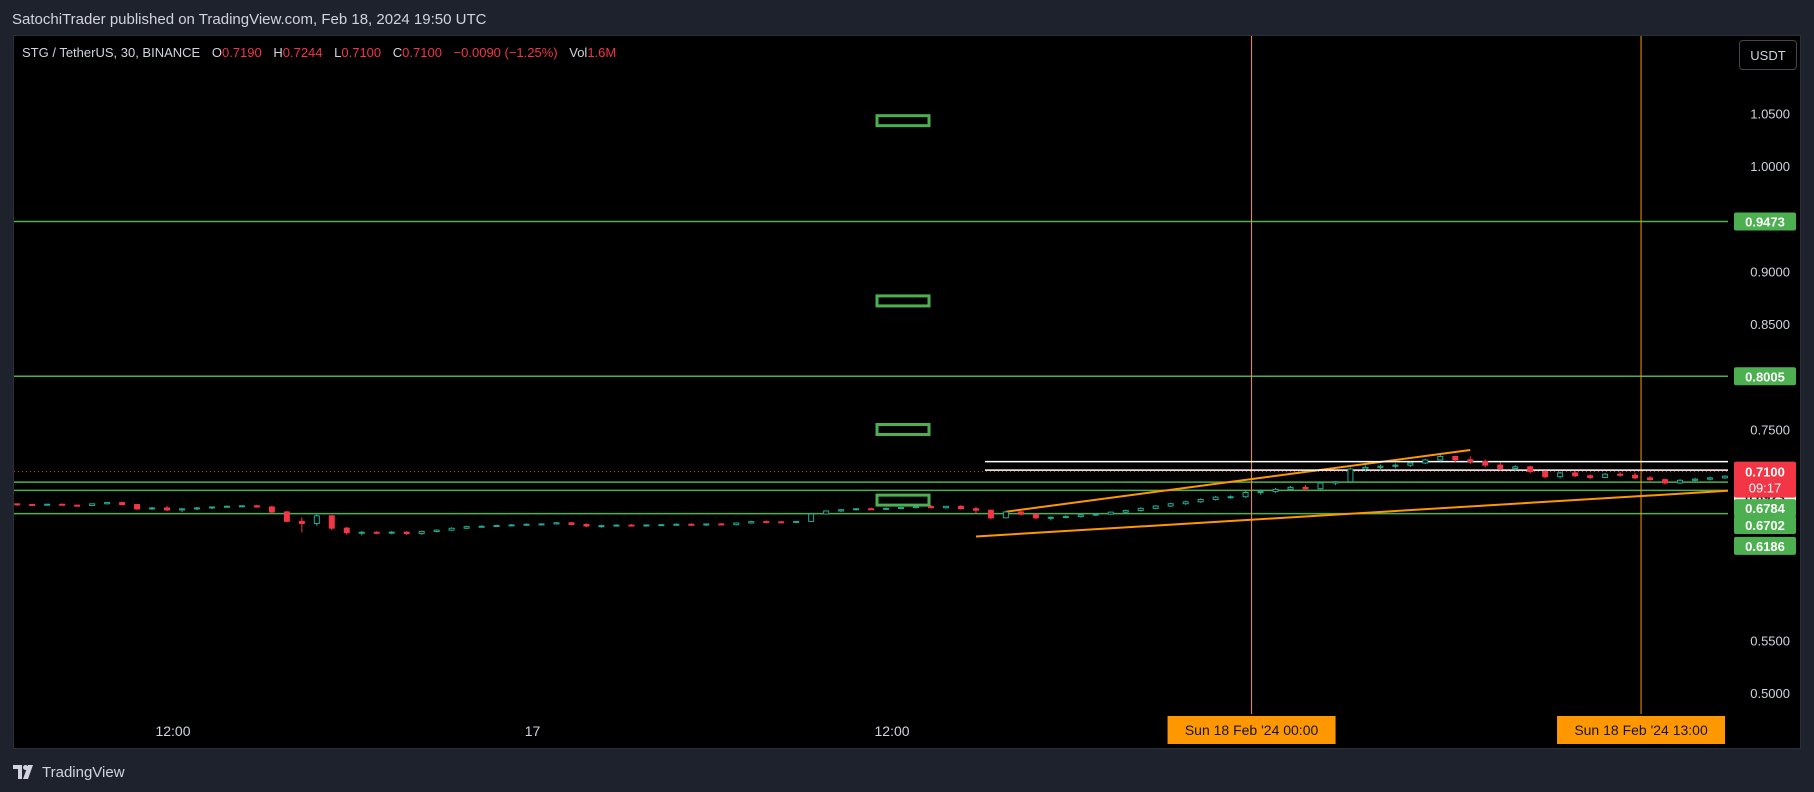  What do you see at coordinates (1765, 508) in the screenshot?
I see `side-price-chip-text: 0.6784` at bounding box center [1765, 508].